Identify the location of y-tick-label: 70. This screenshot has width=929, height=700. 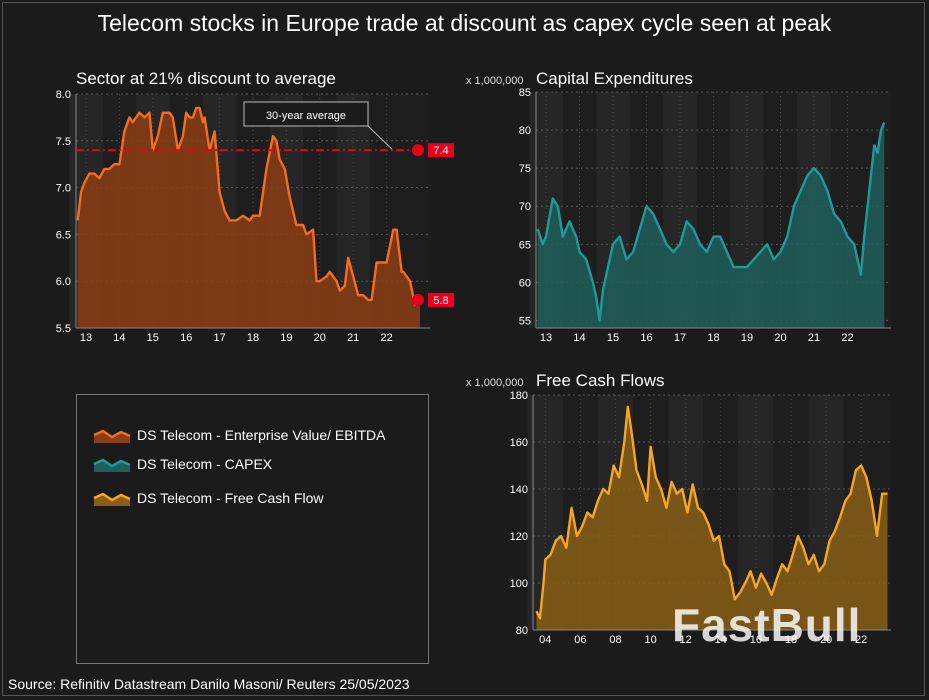
(525, 207).